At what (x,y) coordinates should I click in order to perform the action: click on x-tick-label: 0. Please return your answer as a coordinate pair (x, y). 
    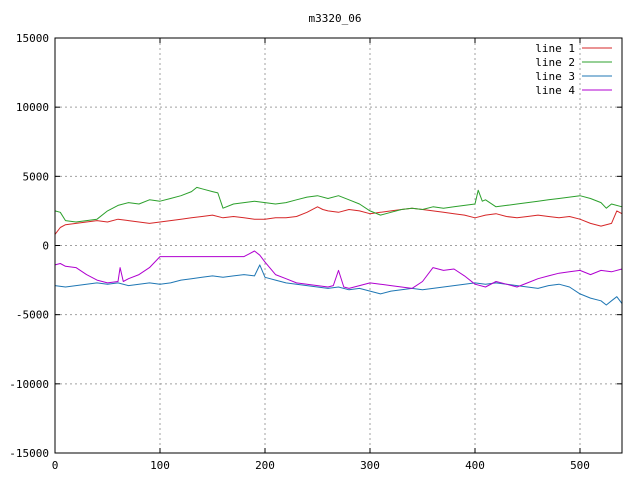
    Looking at the image, I should click on (55, 465).